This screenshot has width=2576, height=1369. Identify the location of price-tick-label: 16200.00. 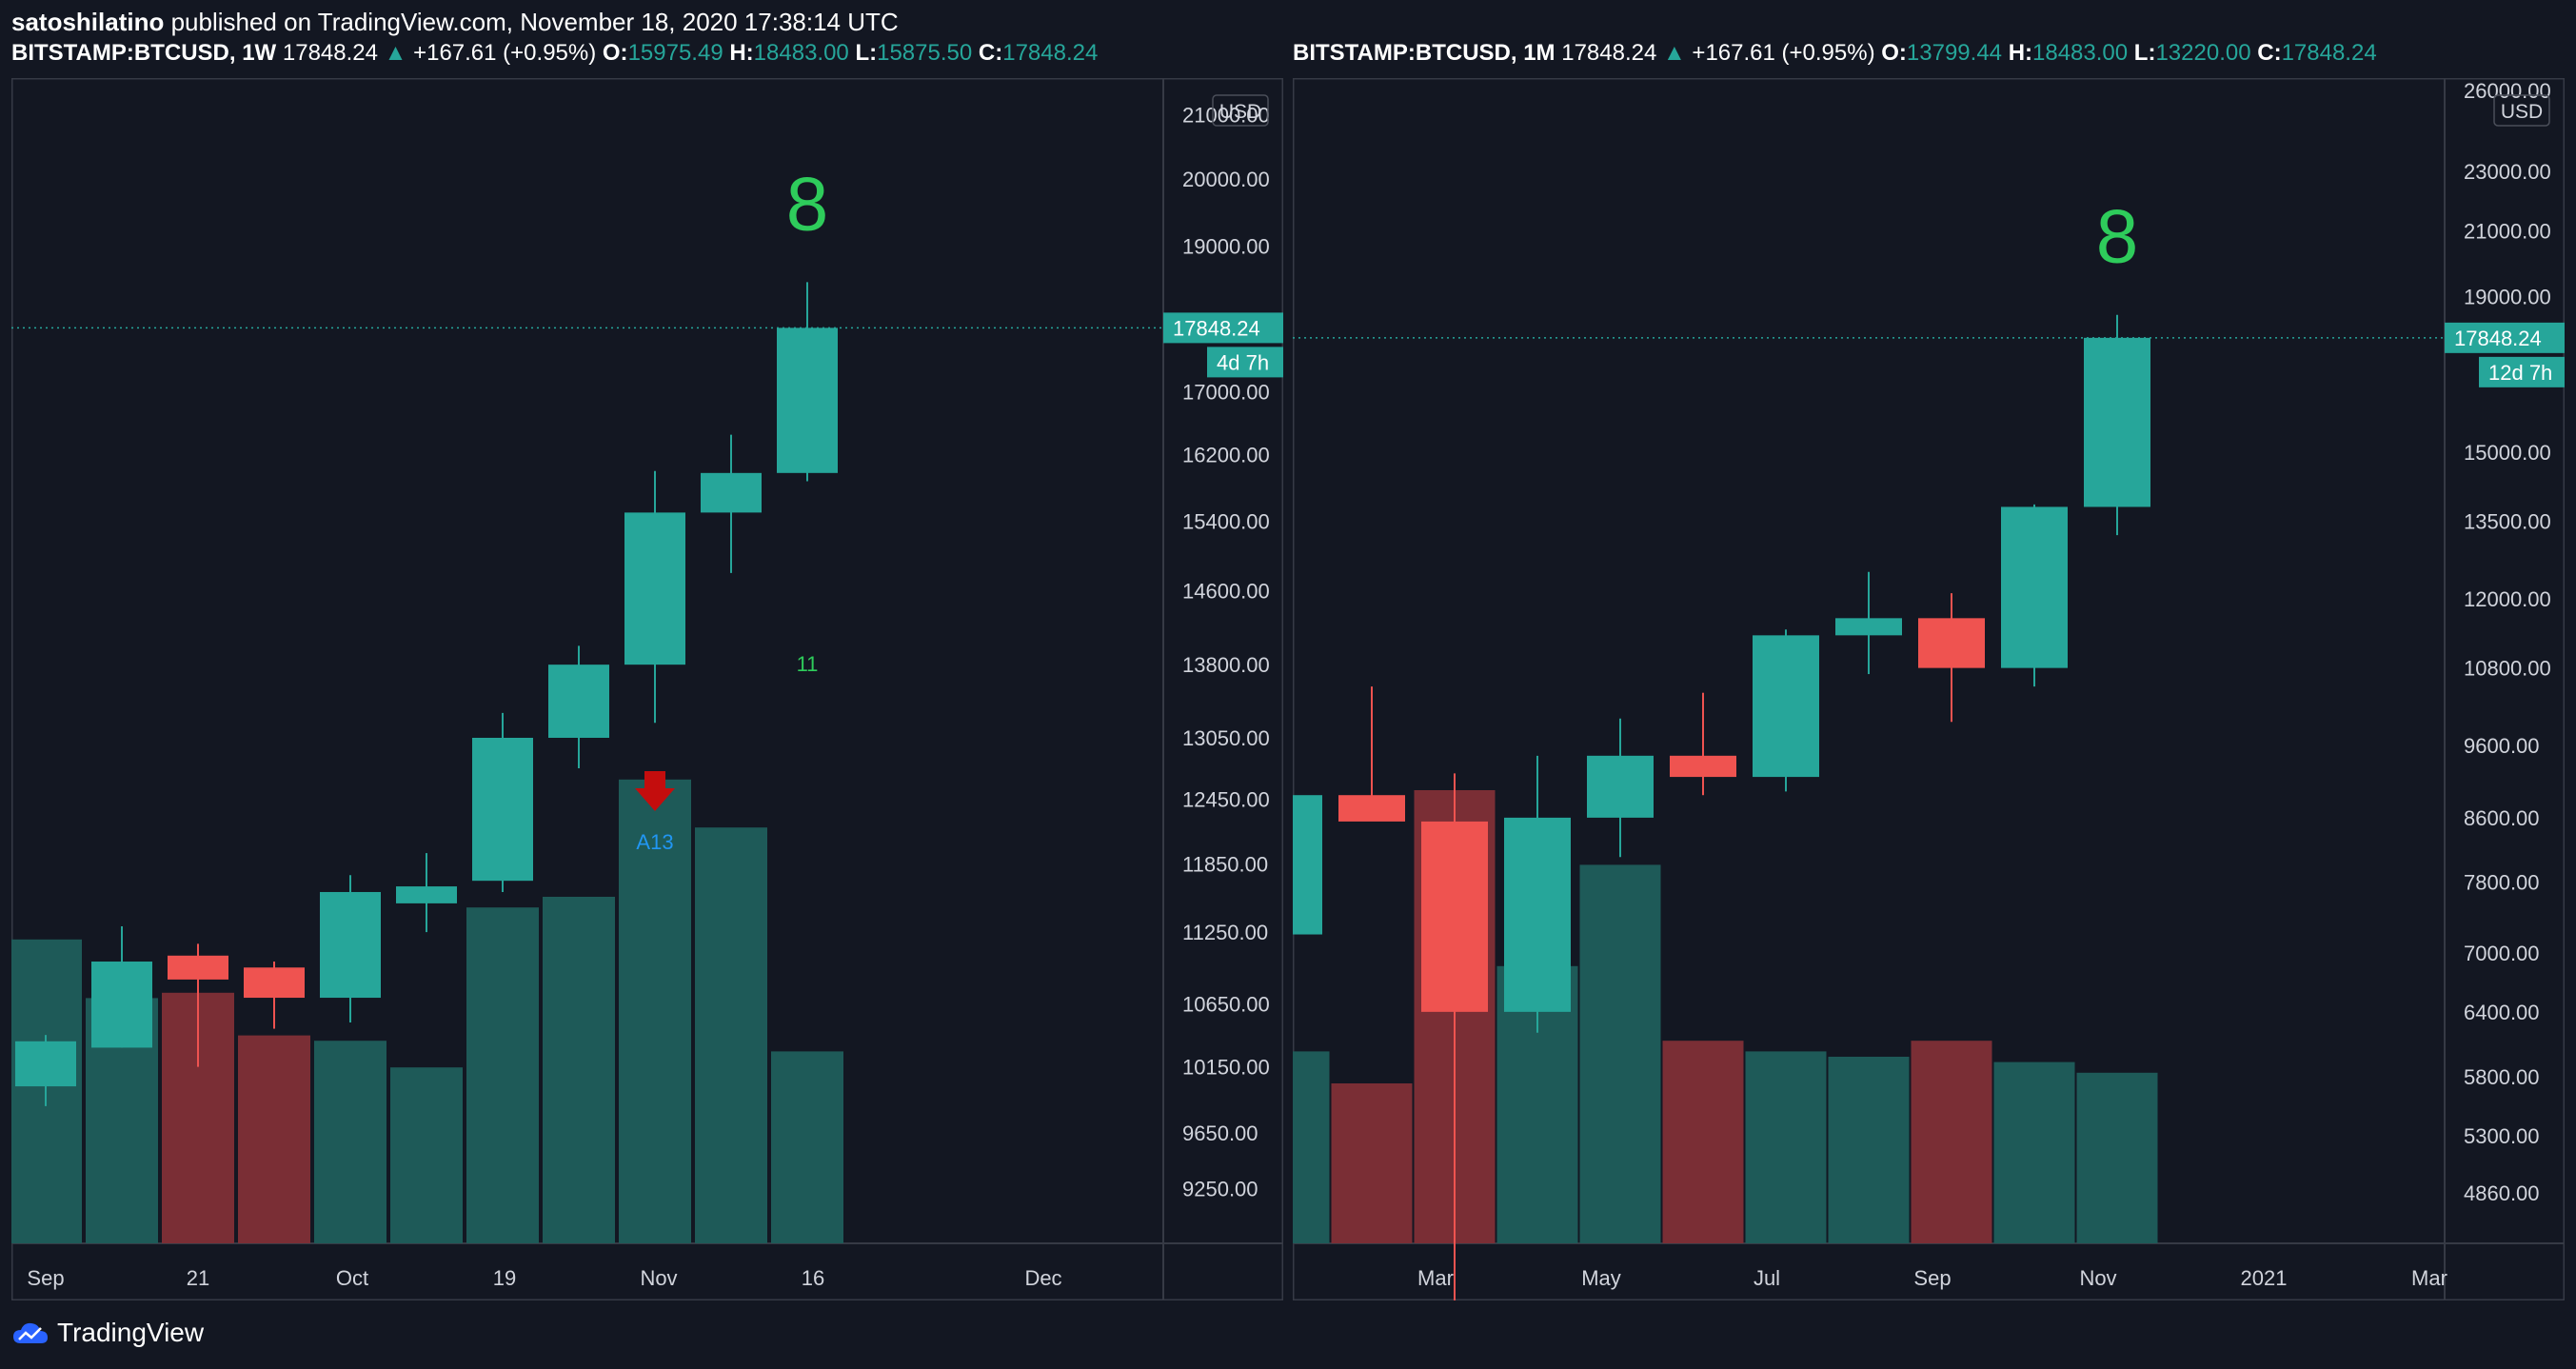
(1226, 455).